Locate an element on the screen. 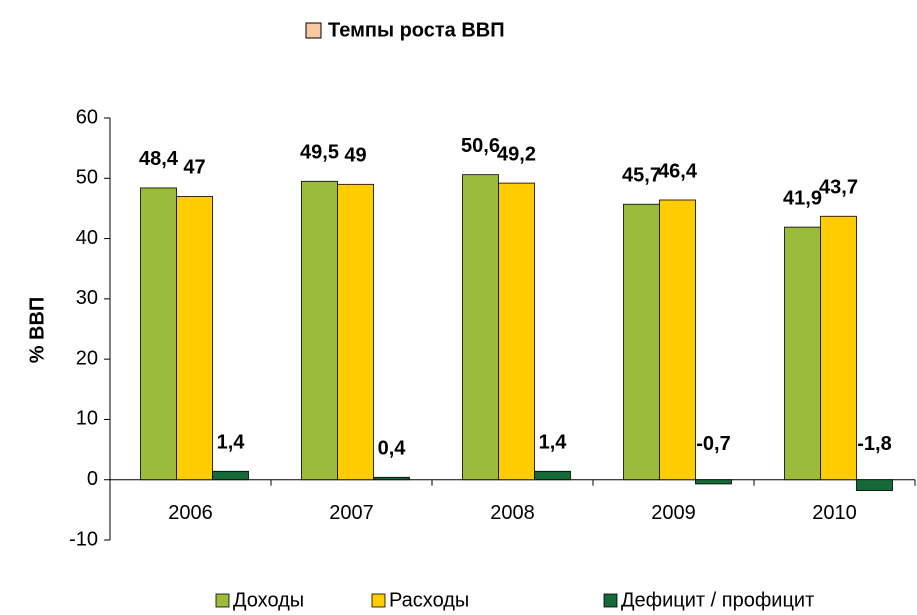 The width and height of the screenshot is (917, 615). data-label: -0,7 is located at coordinates (713, 444).